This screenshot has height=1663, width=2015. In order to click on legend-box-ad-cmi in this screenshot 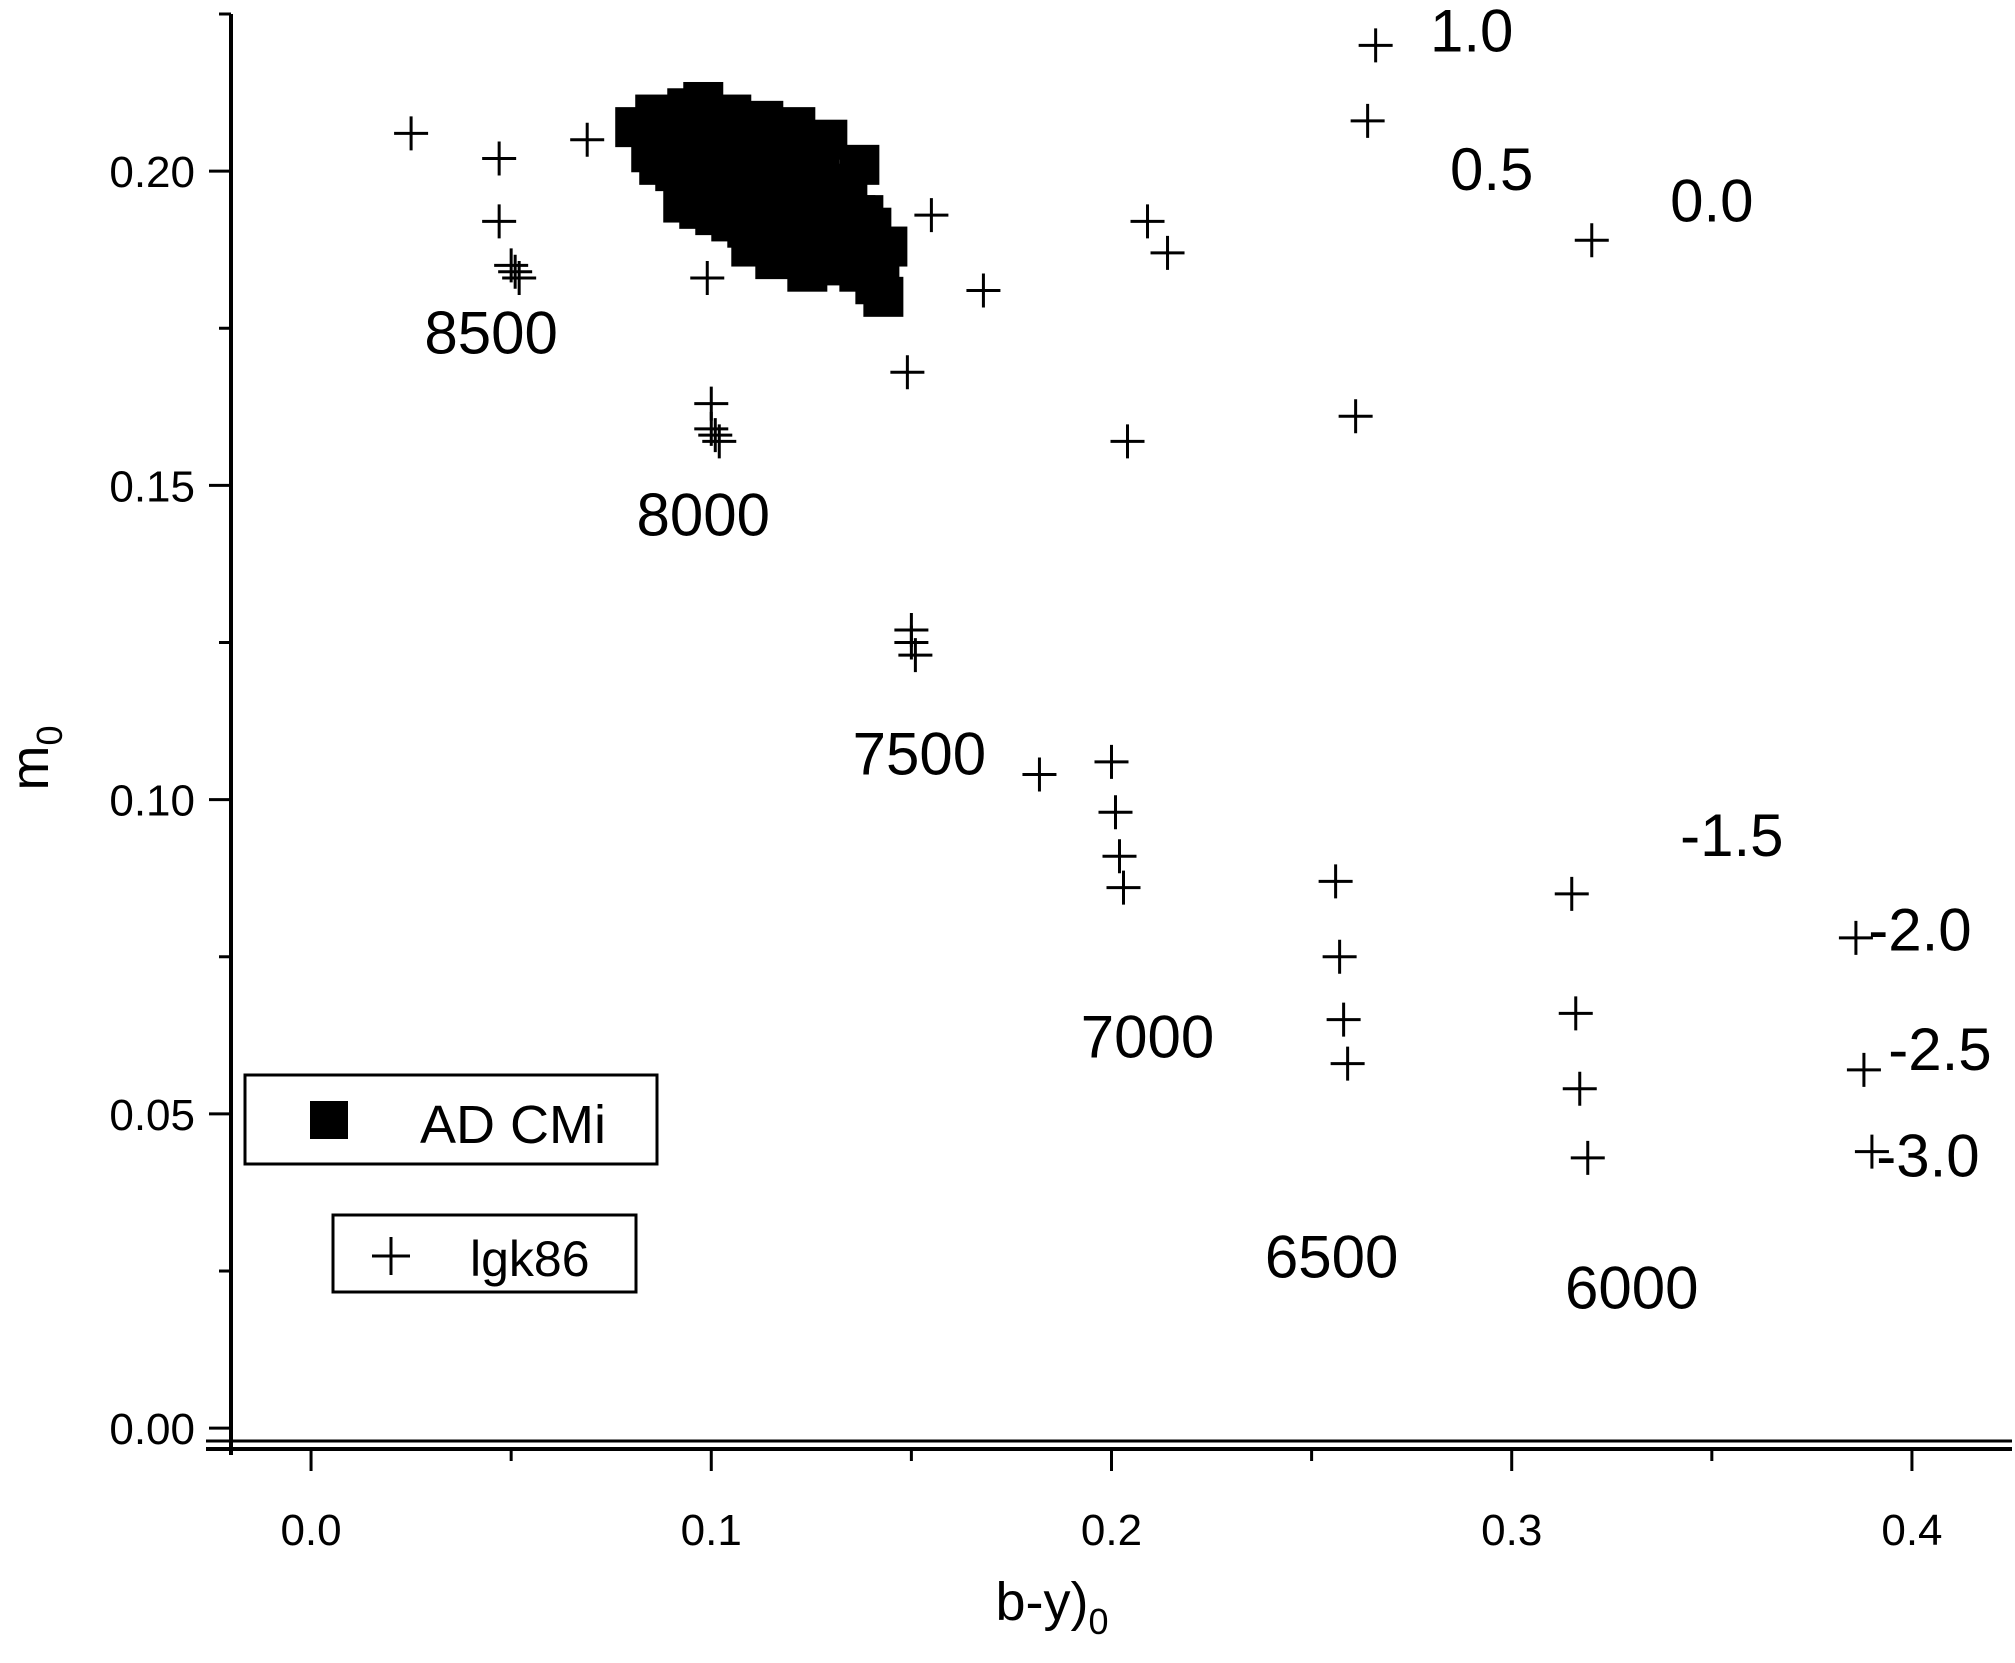, I will do `click(451, 1119)`.